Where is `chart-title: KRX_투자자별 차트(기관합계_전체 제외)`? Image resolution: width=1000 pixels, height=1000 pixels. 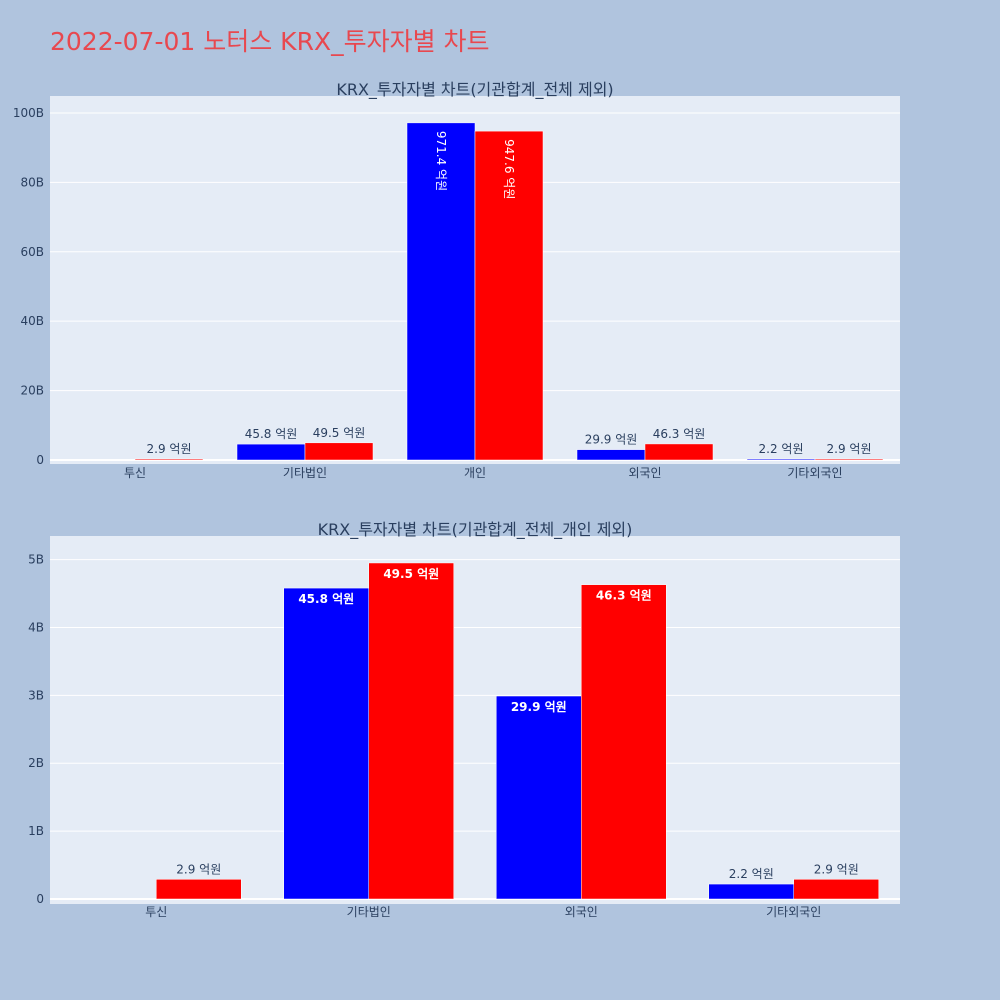 chart-title: KRX_투자자별 차트(기관합계_전체 제외) is located at coordinates (474, 90).